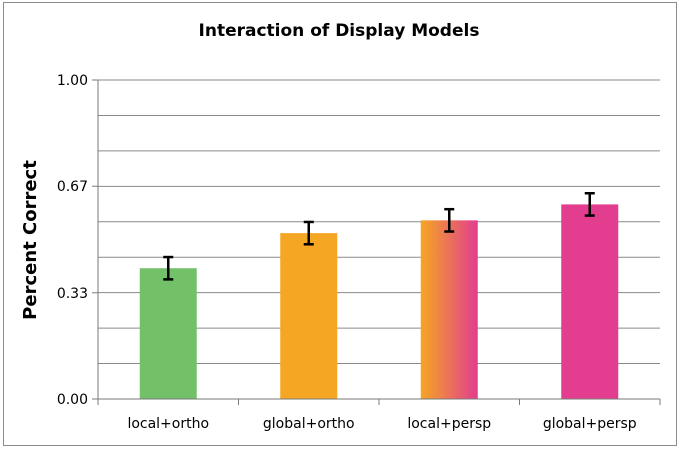  What do you see at coordinates (309, 316) in the screenshot?
I see `bar-global+ortho` at bounding box center [309, 316].